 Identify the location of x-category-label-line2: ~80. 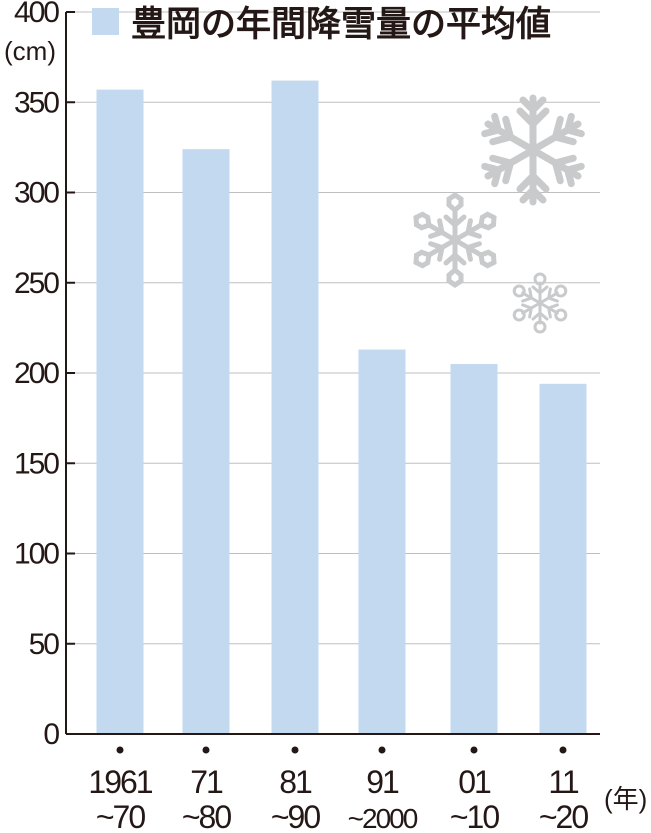
(206, 816).